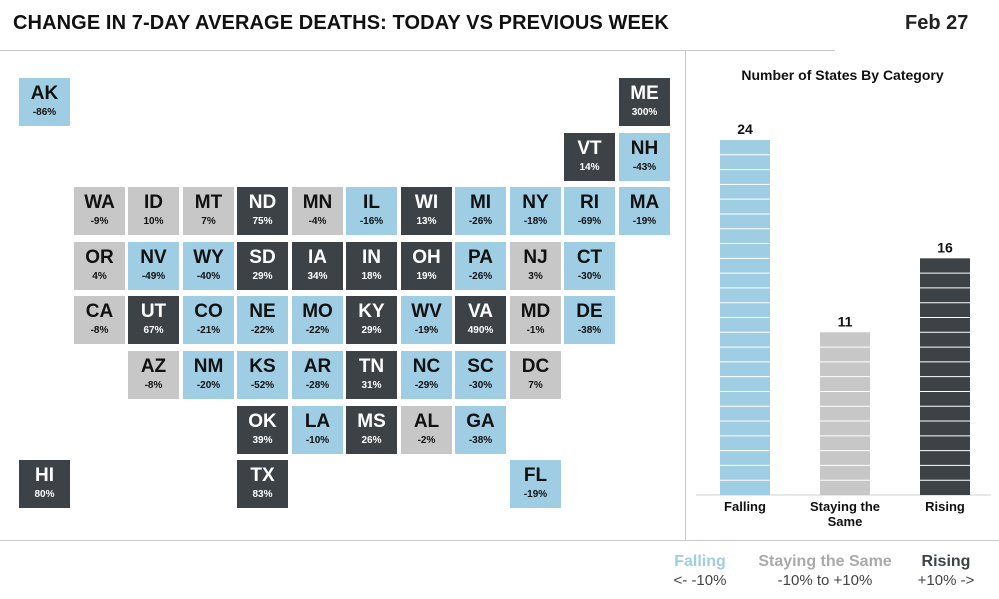  I want to click on state-abbr: MA, so click(644, 202).